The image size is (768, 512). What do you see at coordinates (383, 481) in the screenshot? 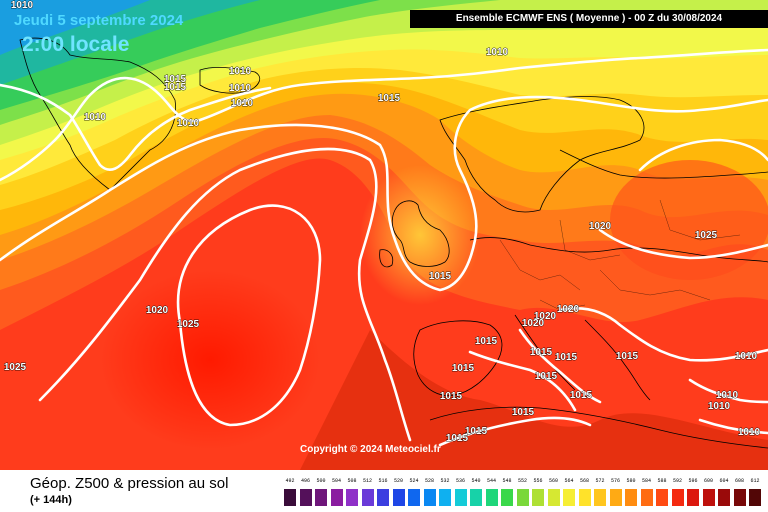
I see `legend-tick-label: 516` at bounding box center [383, 481].